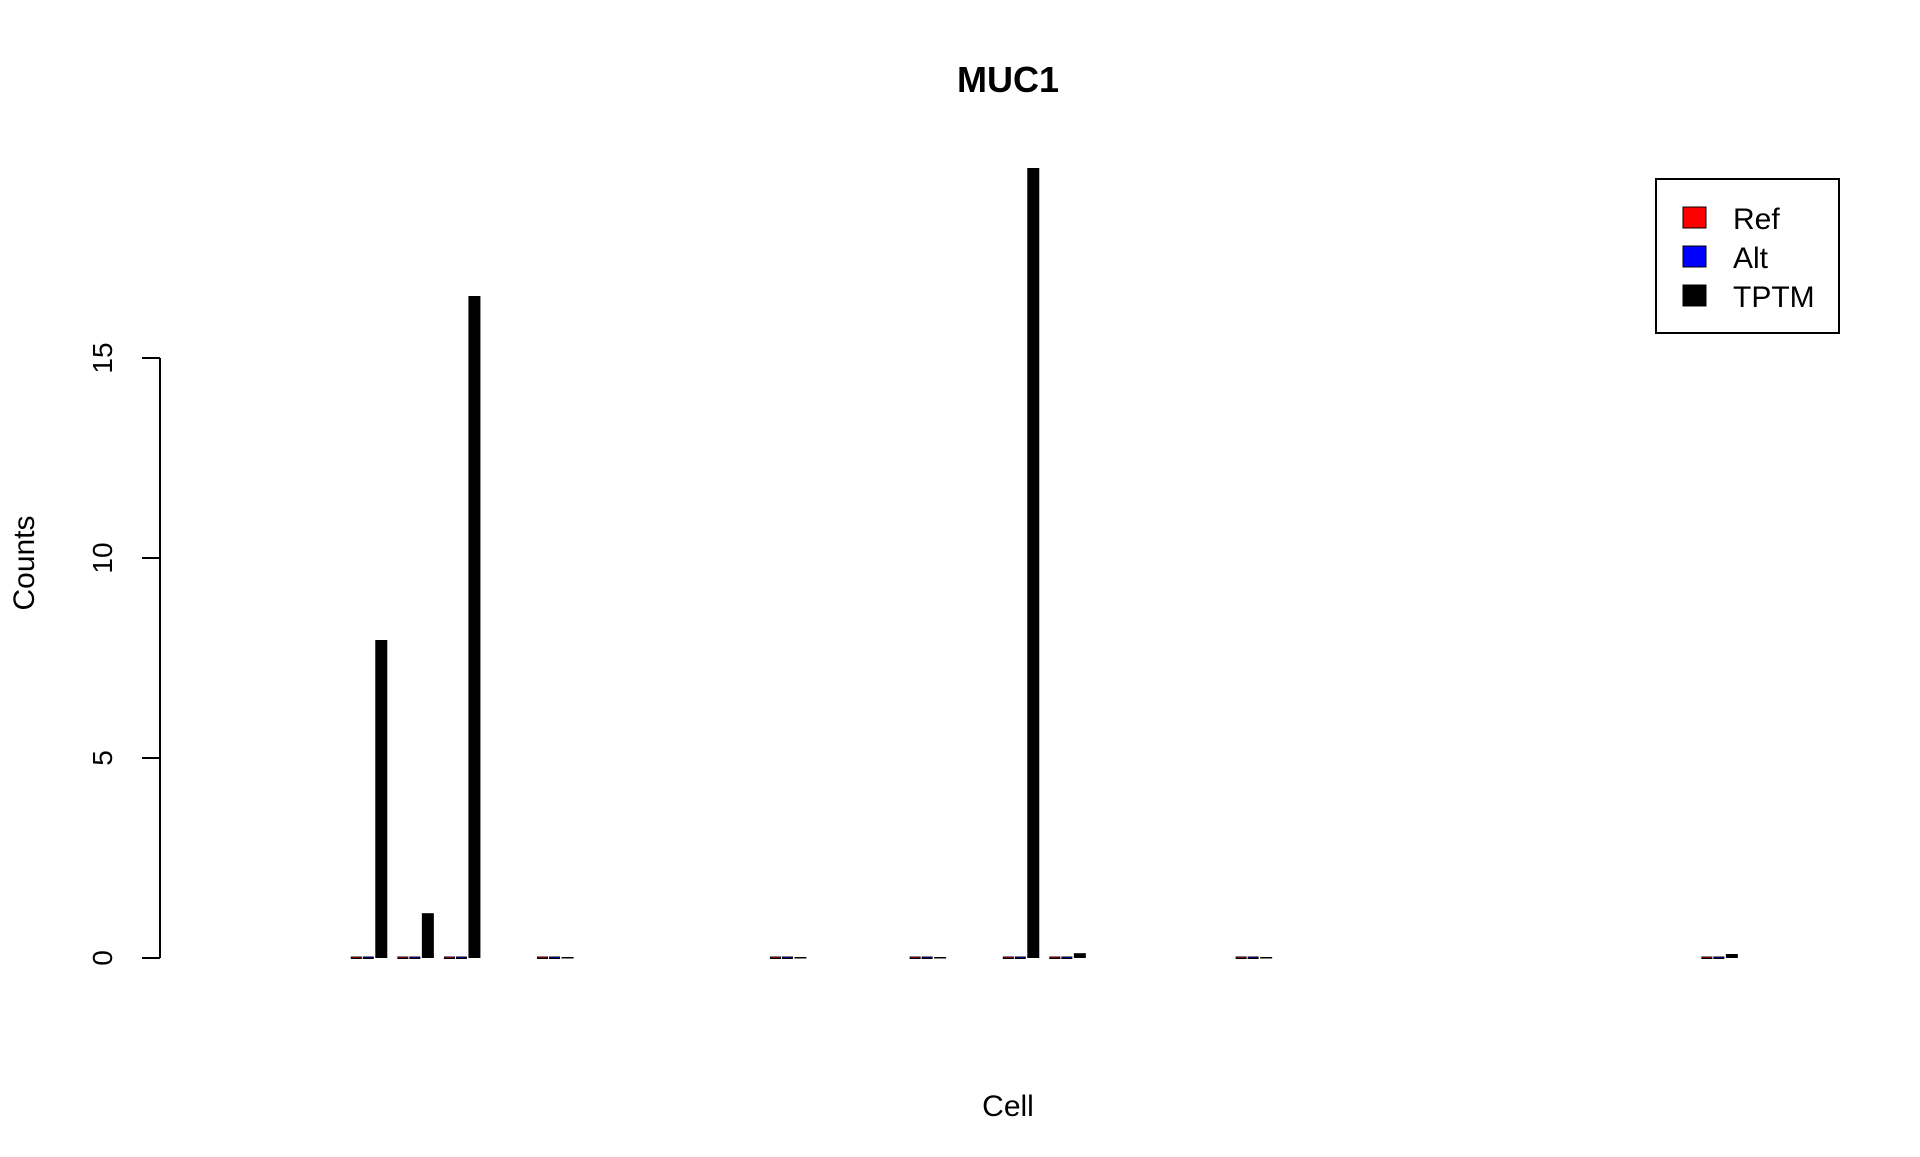 The height and width of the screenshot is (1157, 1920). I want to click on legend-swatch-alt, so click(1694, 256).